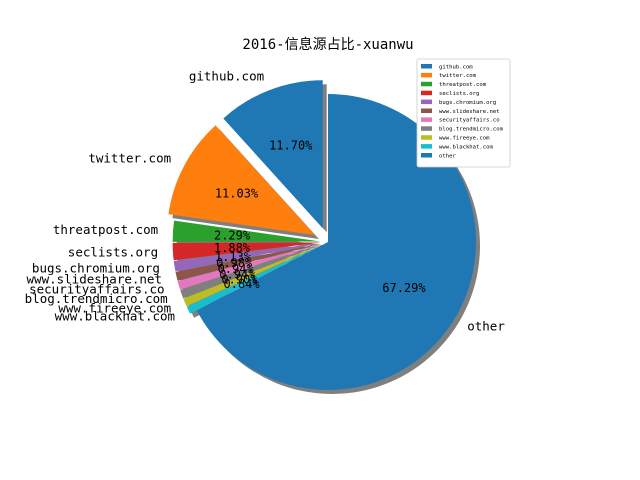 This screenshot has width=640, height=480. What do you see at coordinates (471, 130) in the screenshot?
I see `legend-label-blog-trendmicro-com: blog.trendmicro.com` at bounding box center [471, 130].